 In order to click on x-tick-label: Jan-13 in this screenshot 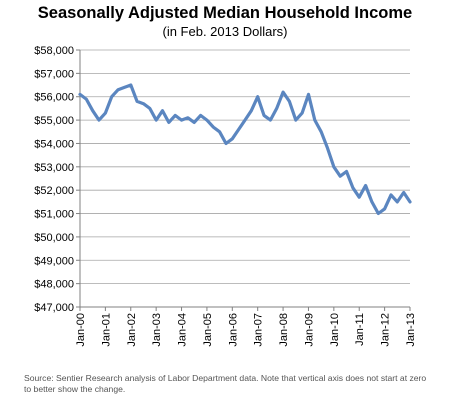, I will do `click(411, 330)`.